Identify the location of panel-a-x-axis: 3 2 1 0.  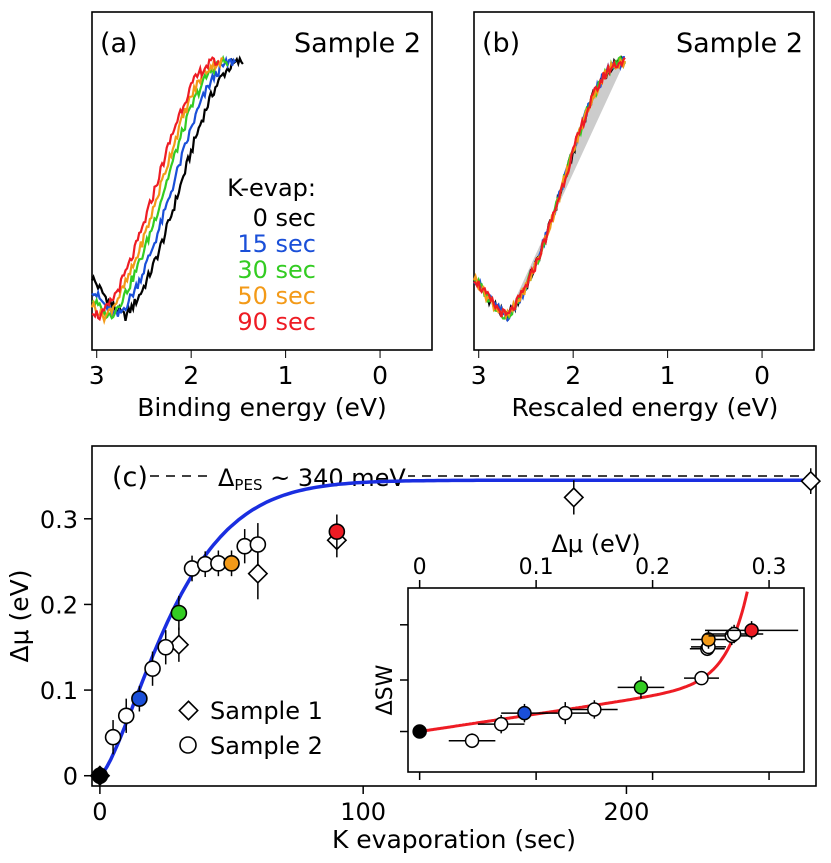
(238, 370).